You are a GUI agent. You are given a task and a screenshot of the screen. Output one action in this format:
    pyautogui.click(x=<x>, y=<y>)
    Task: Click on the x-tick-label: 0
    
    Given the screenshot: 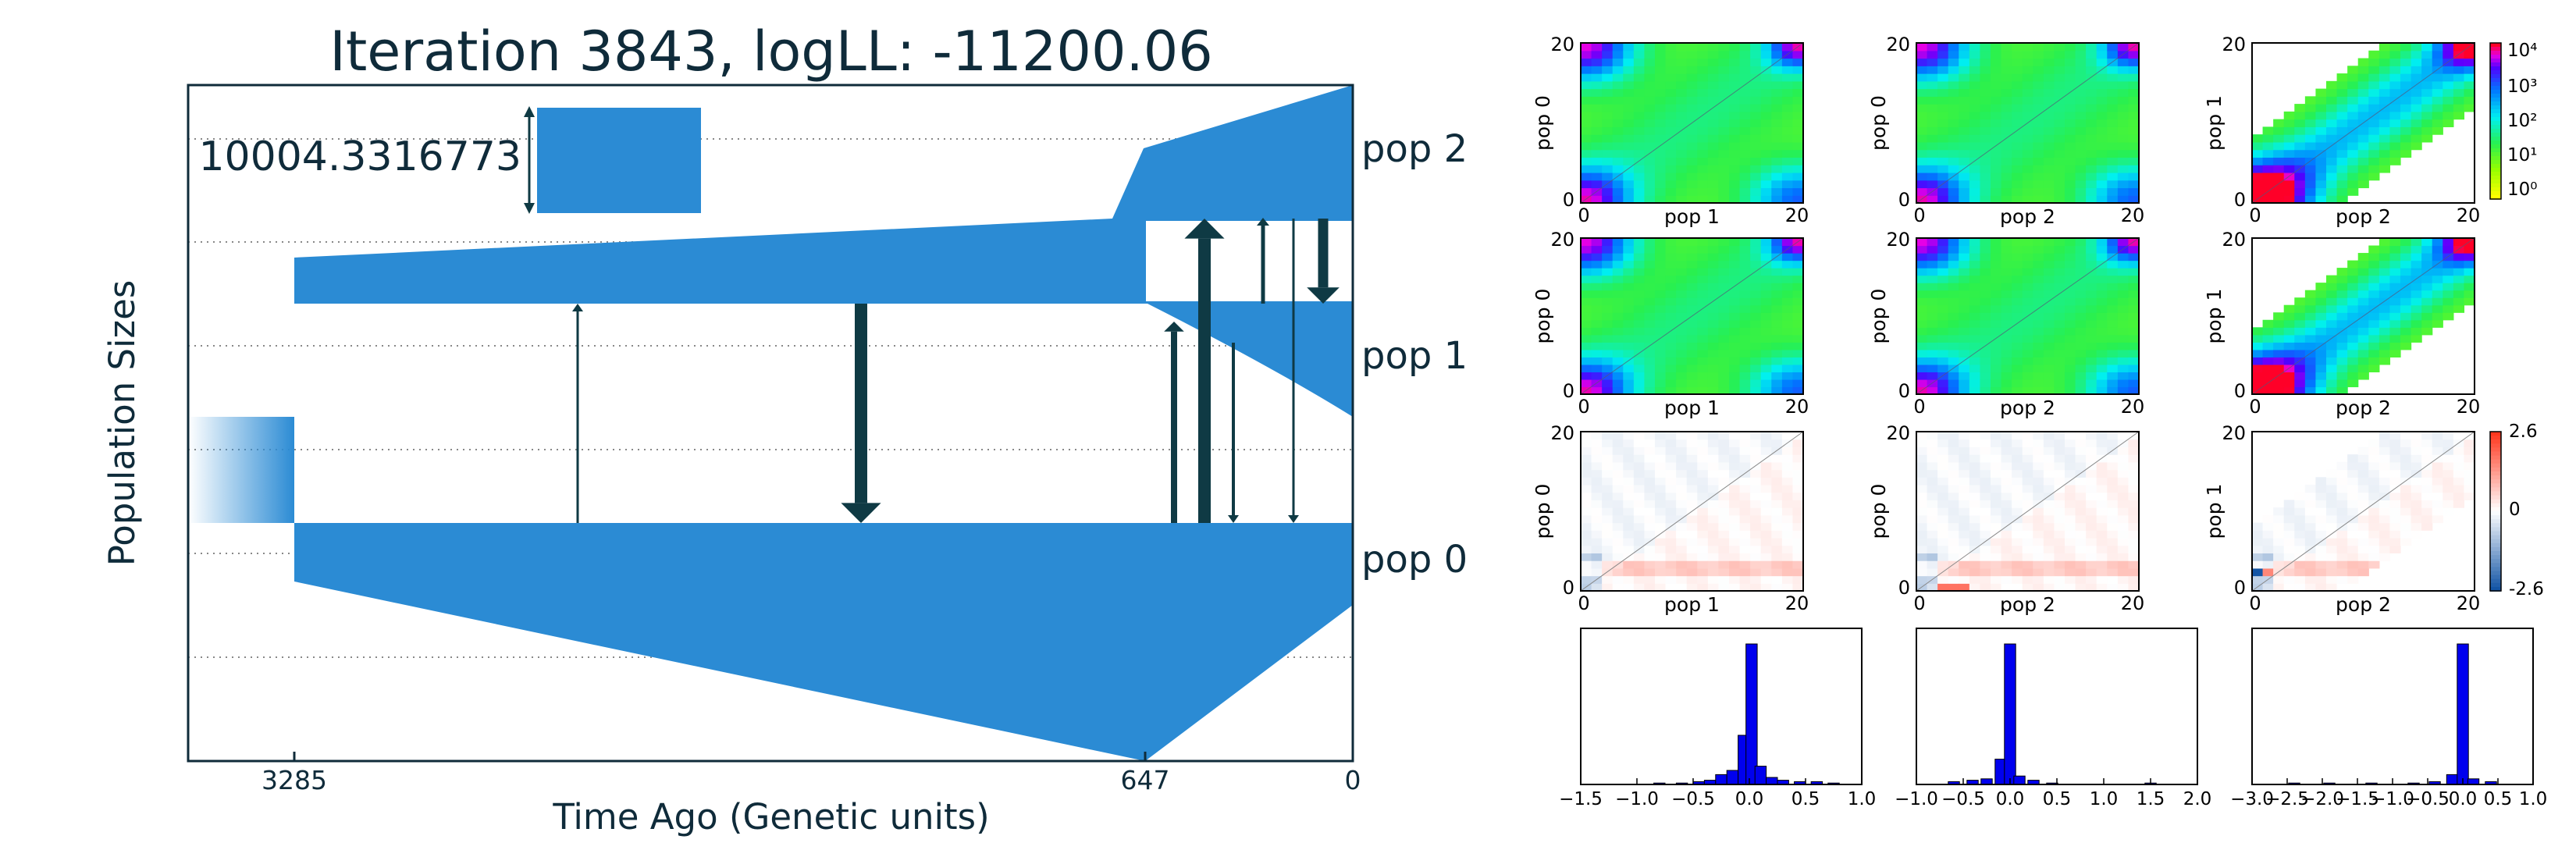 What is the action you would take?
    pyautogui.click(x=1919, y=216)
    